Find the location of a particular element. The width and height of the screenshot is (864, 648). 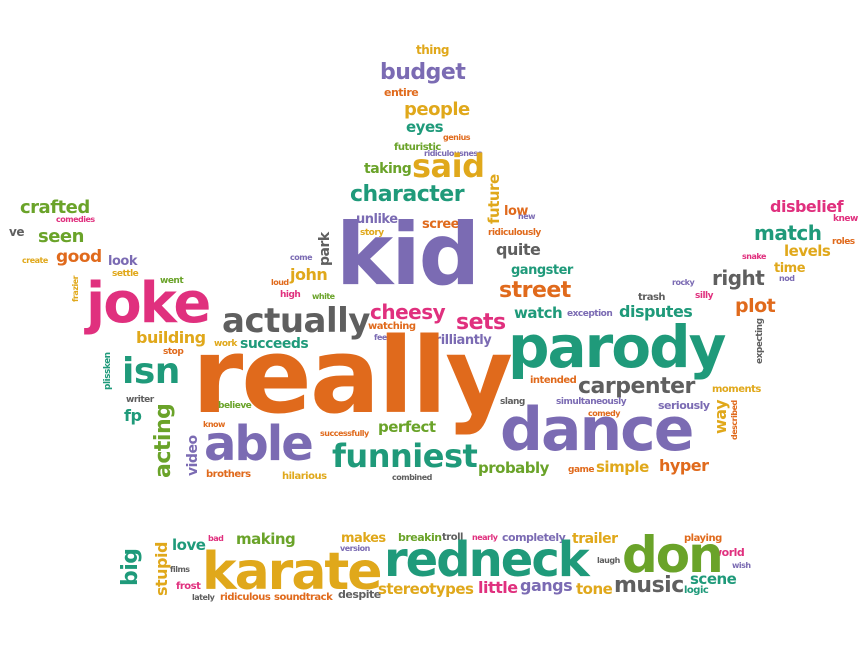

word-time: time is located at coordinates (790, 268).